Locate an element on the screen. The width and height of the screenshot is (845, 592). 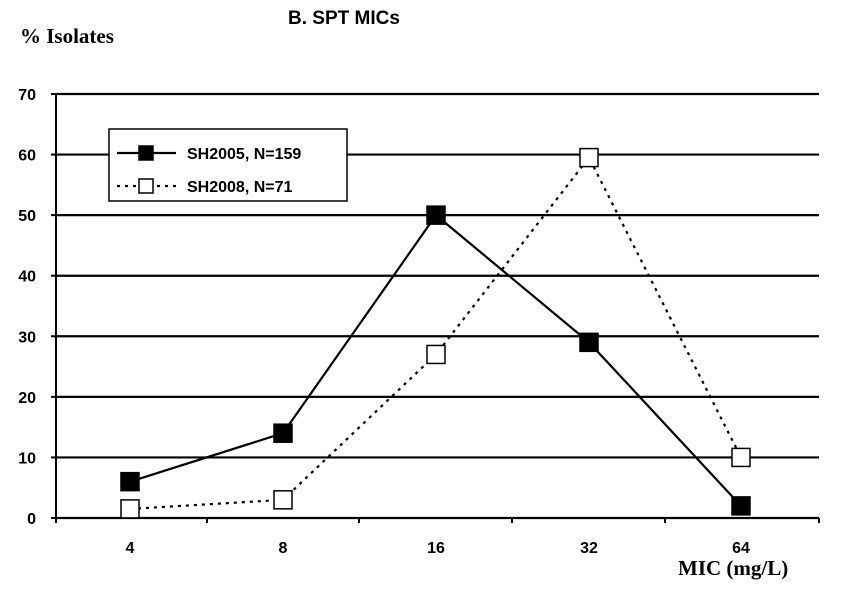
y-tick-label-60: 60 is located at coordinates (27, 156).